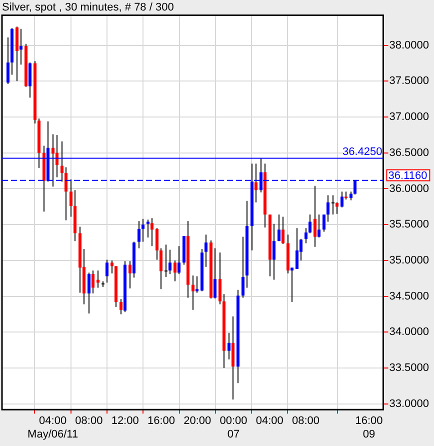 The width and height of the screenshot is (434, 446). I want to click on y-tick-label: 38.0000, so click(409, 45).